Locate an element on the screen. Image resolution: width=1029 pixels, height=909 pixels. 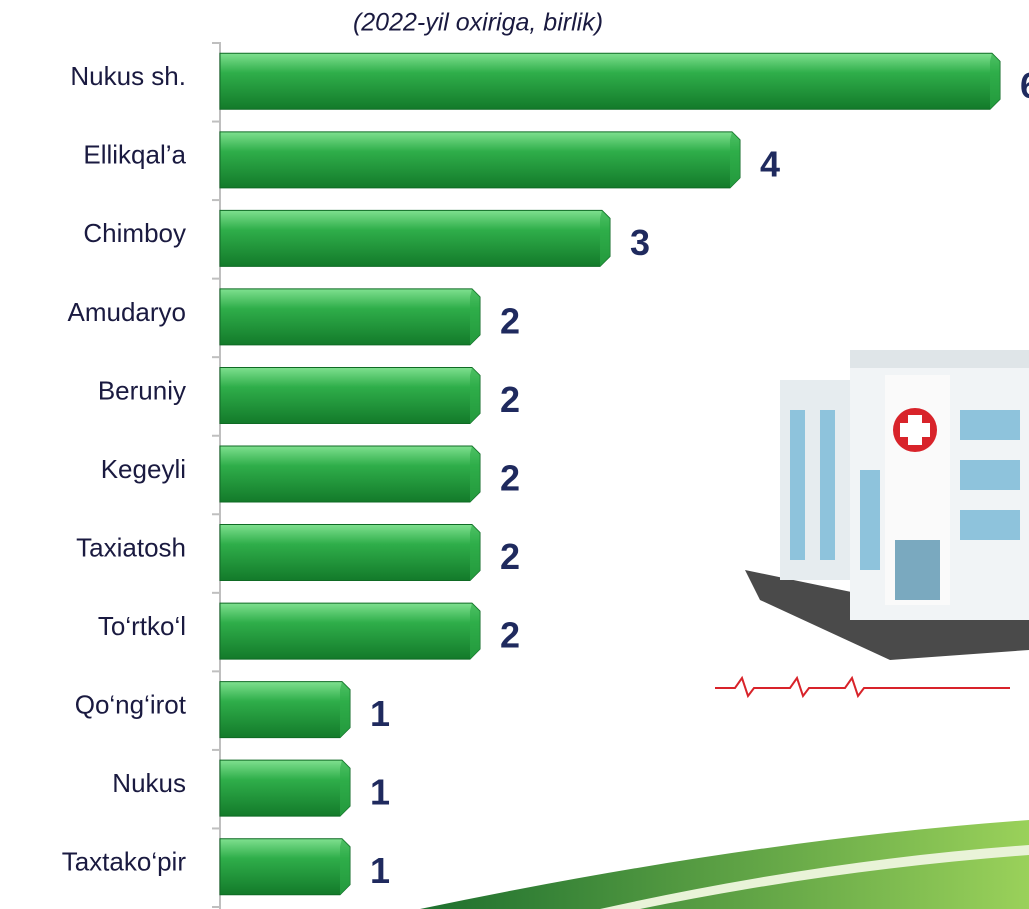
decor-swoosh-highlight is located at coordinates (814, 877).